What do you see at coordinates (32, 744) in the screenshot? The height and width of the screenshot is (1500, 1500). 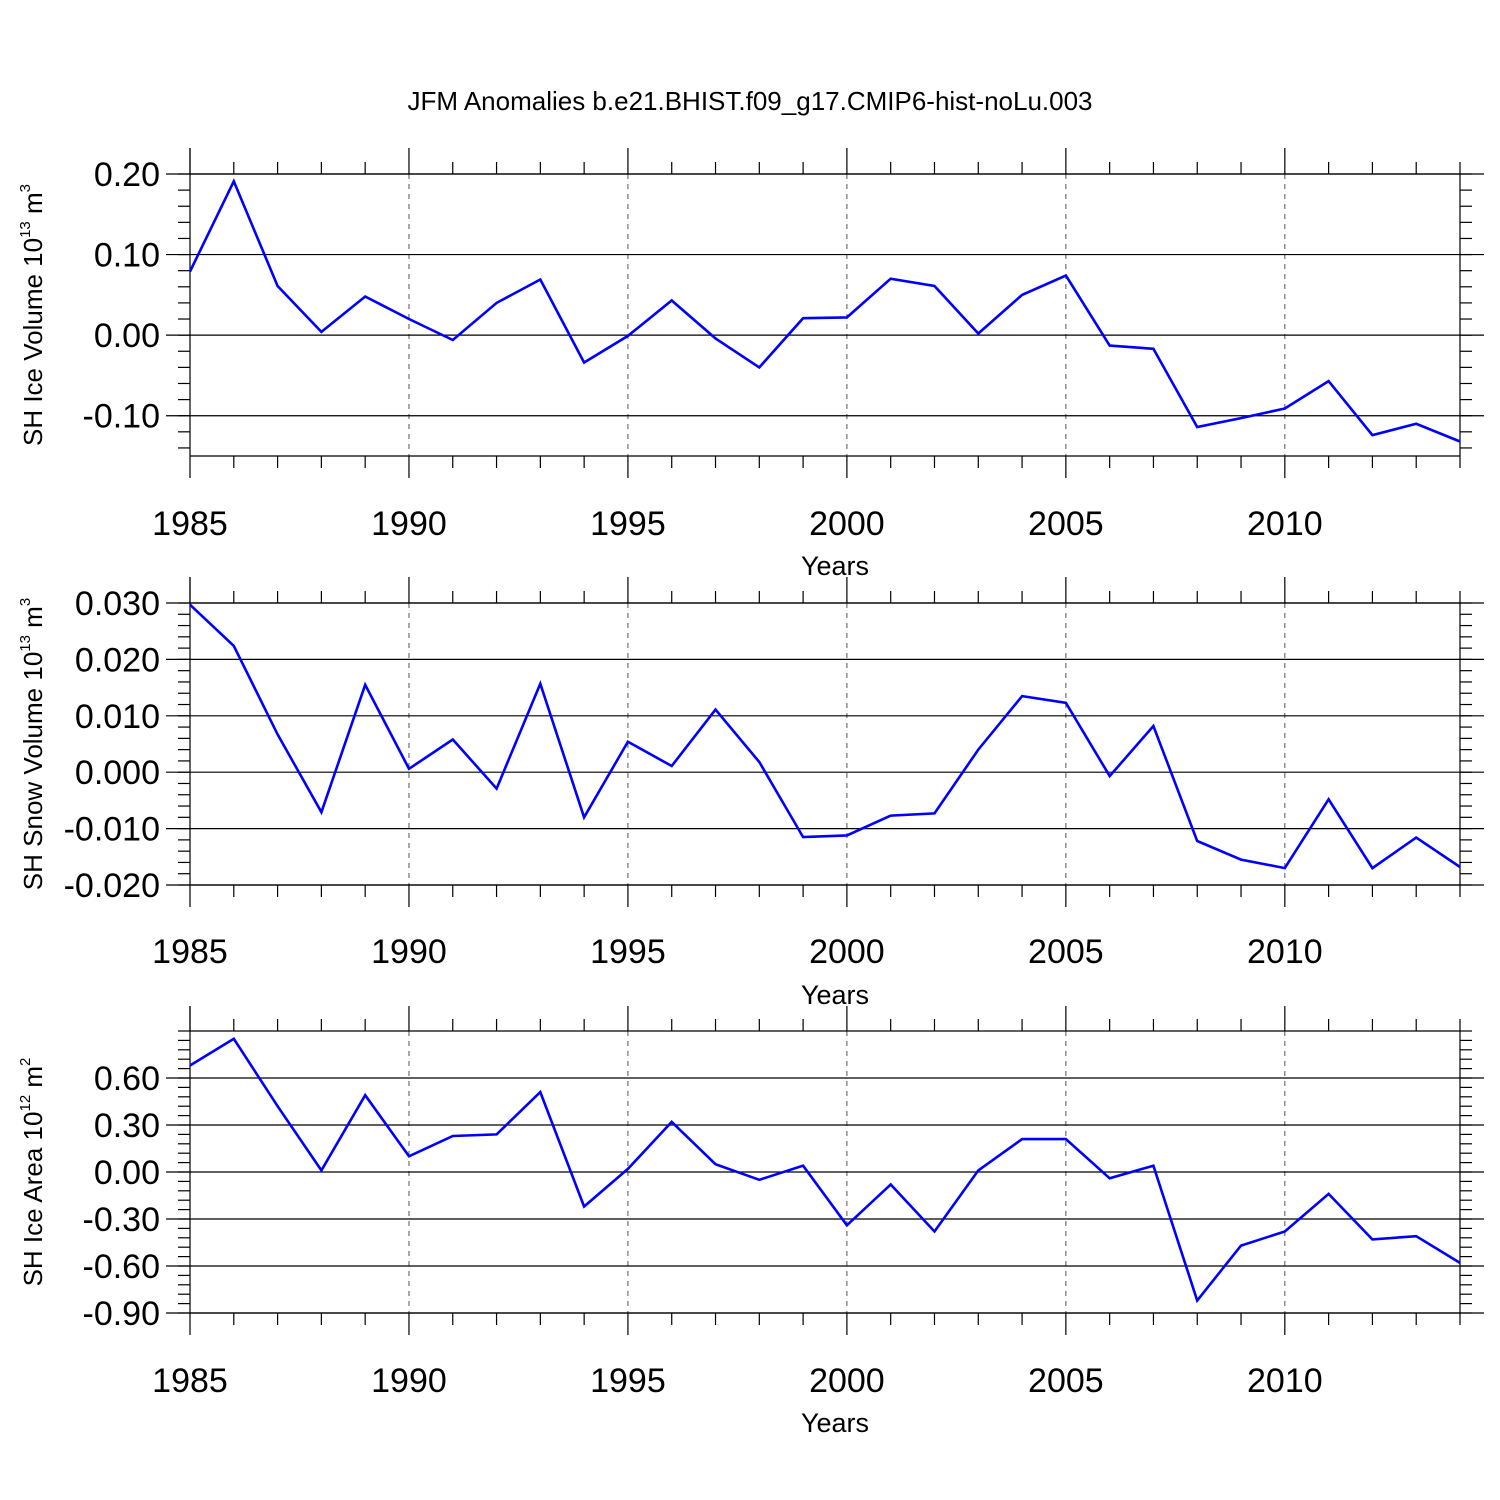 I see `y-axis-title: SH Snow Volume 1013 m3` at bounding box center [32, 744].